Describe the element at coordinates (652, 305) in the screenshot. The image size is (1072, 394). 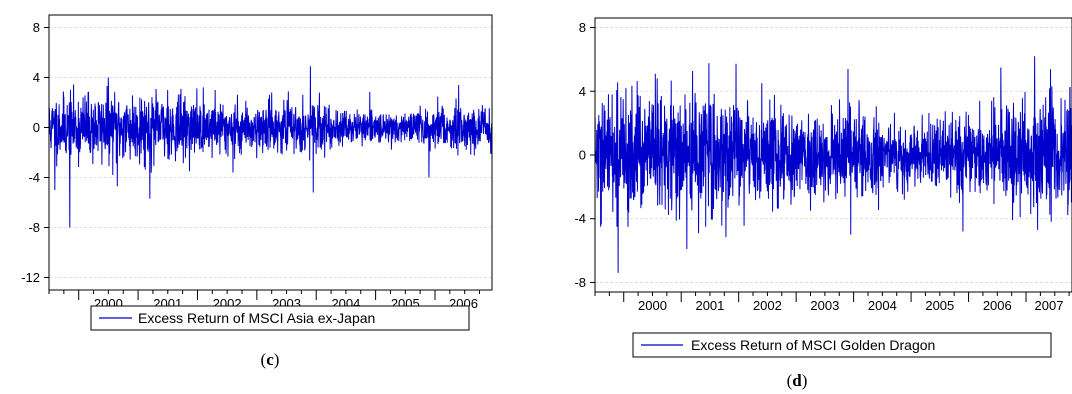
I see `x-tick-label: 2000` at that location.